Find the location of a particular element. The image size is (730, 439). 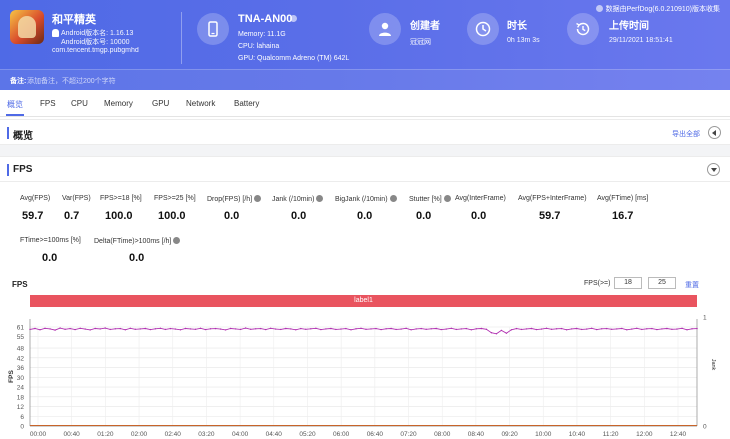

export-all-link: 导出全部 is located at coordinates (686, 134).